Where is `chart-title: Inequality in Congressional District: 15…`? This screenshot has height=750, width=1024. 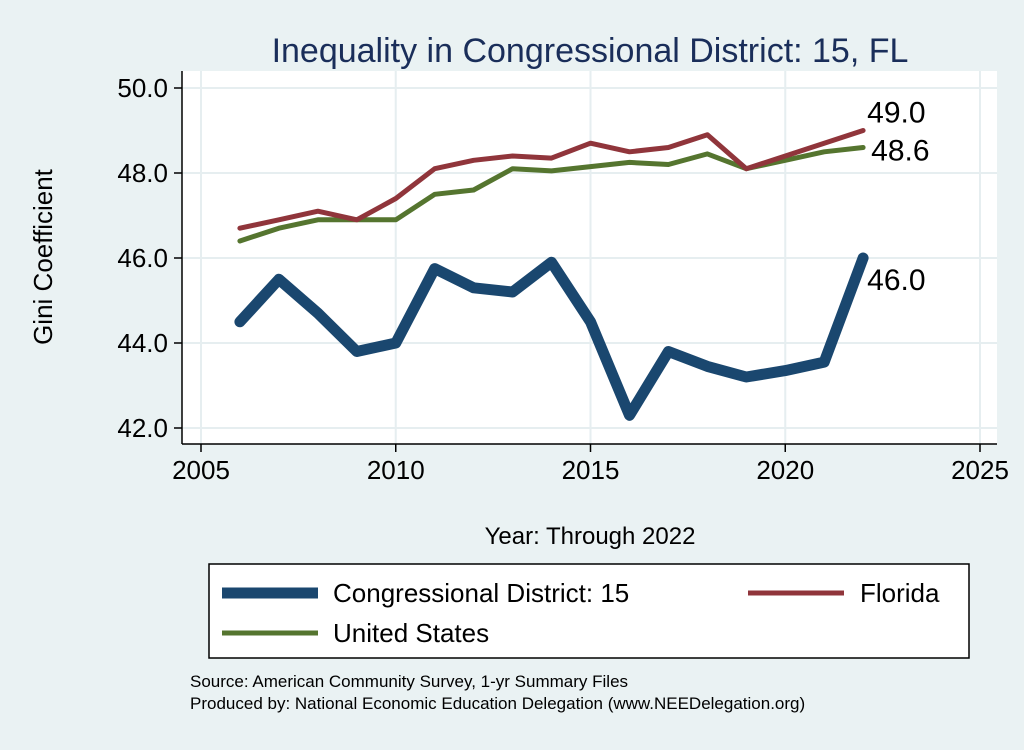
chart-title: Inequality in Congressional District: 15… is located at coordinates (590, 51).